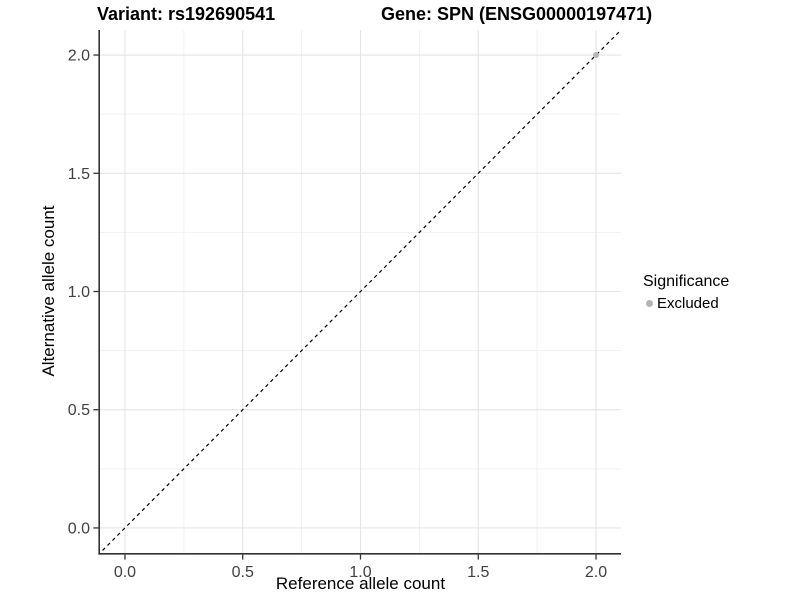 The height and width of the screenshot is (600, 800). I want to click on y-tick-labels: 0.0 0.5 1.0 1.5 2.0, so click(79, 293).